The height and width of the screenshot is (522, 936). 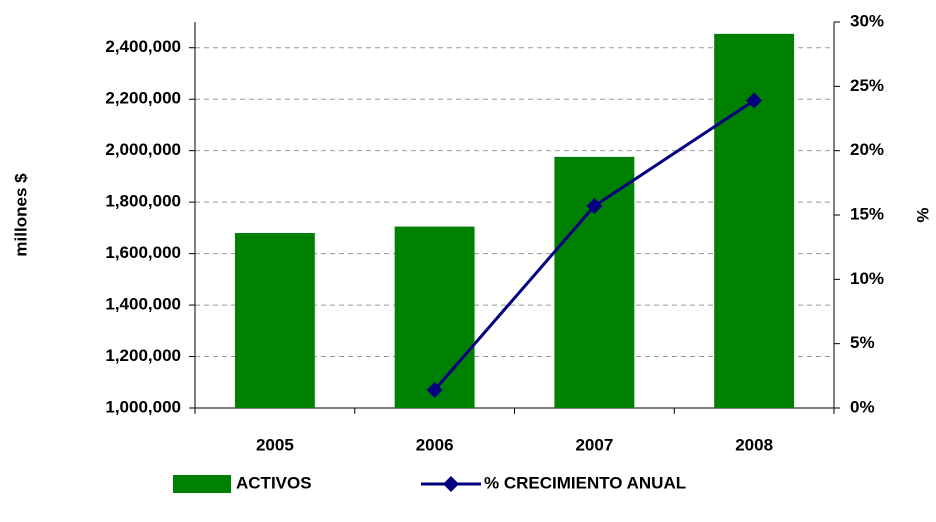 I want to click on y2-axis-title: %, so click(x=922, y=214).